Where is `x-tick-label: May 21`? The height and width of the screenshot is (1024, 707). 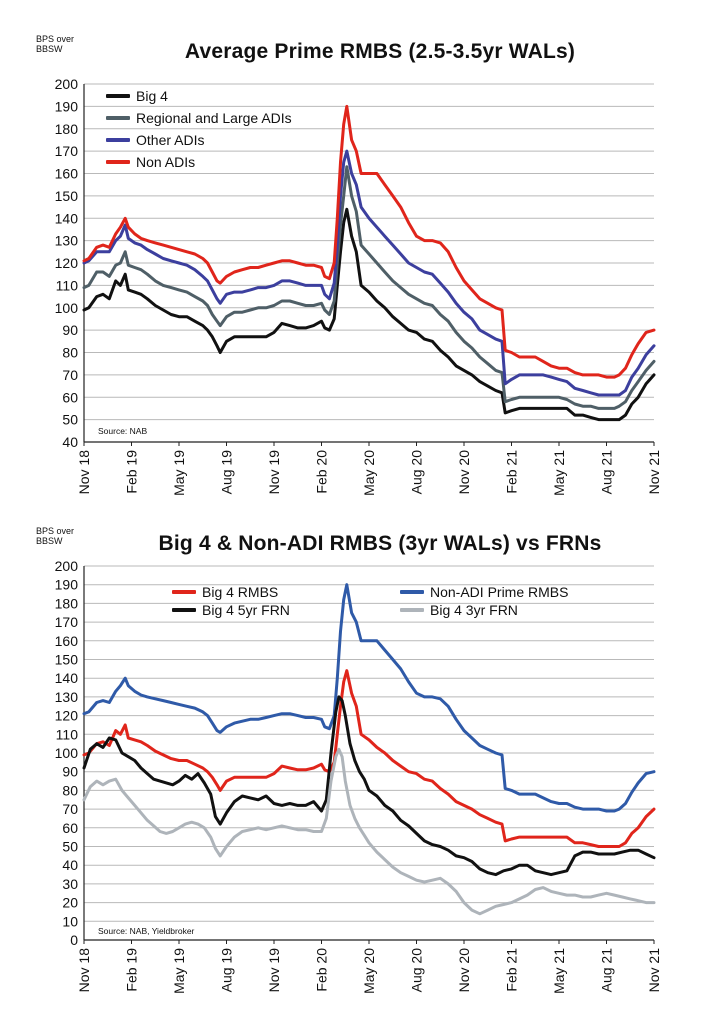 x-tick-label: May 21 is located at coordinates (559, 971).